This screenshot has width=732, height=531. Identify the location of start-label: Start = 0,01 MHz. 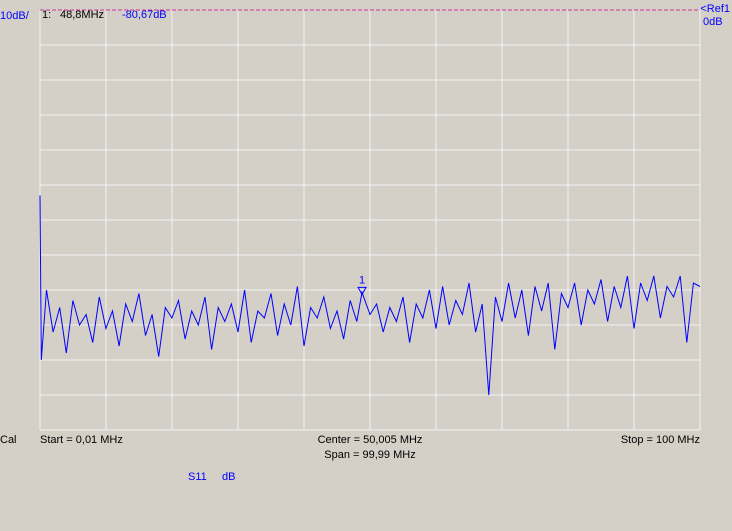
(81, 440).